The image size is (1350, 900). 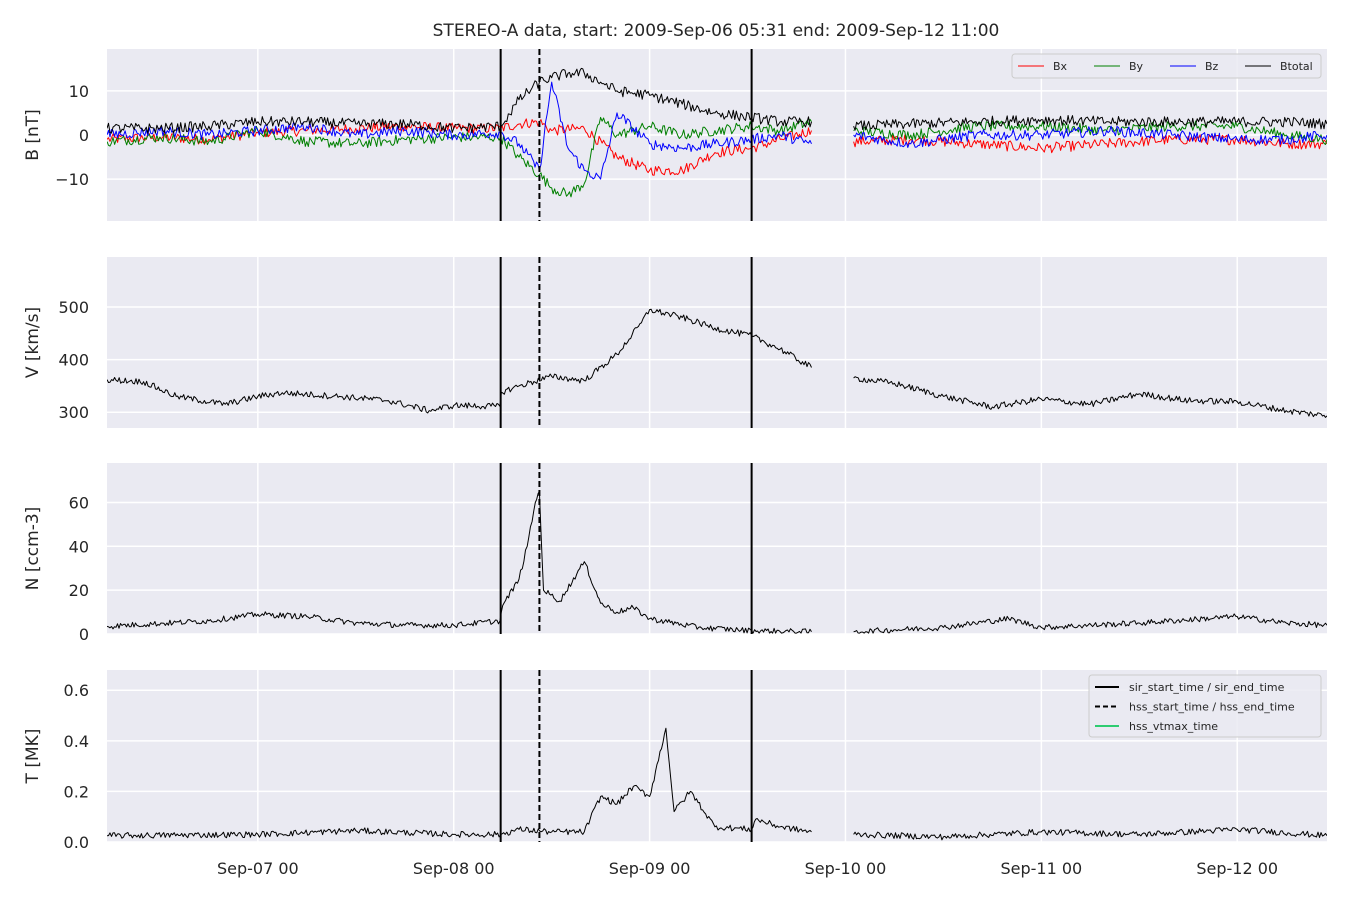 I want to click on x-tick-label: Sep-12 00, so click(x=1237, y=868).